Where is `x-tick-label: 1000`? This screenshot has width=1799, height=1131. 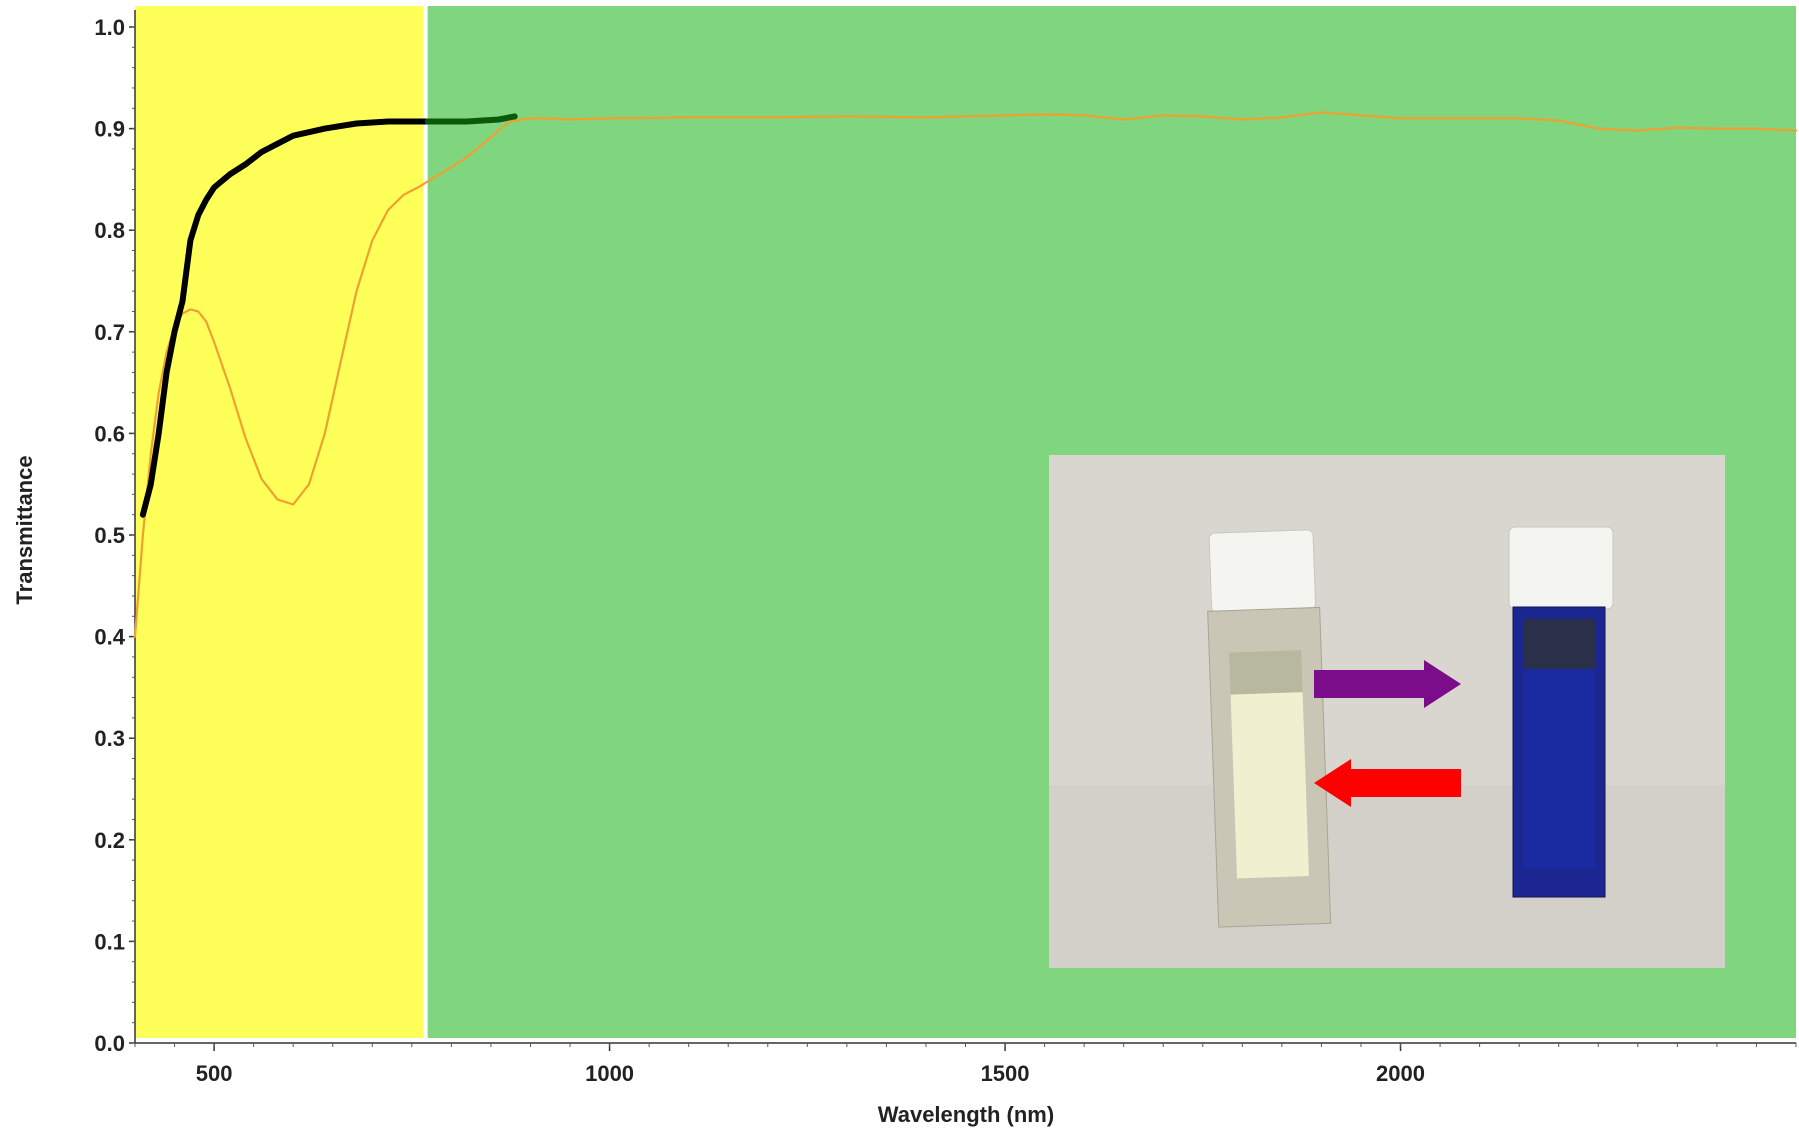 x-tick-label: 1000 is located at coordinates (609, 1073).